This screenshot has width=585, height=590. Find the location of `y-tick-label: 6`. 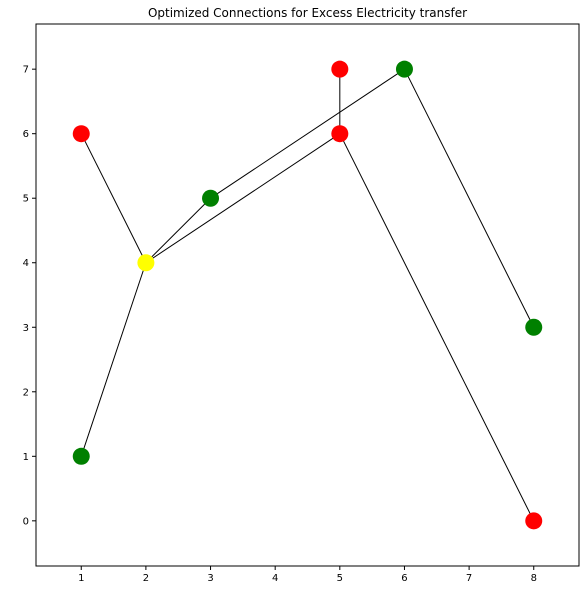

y-tick-label: 6 is located at coordinates (26, 134).